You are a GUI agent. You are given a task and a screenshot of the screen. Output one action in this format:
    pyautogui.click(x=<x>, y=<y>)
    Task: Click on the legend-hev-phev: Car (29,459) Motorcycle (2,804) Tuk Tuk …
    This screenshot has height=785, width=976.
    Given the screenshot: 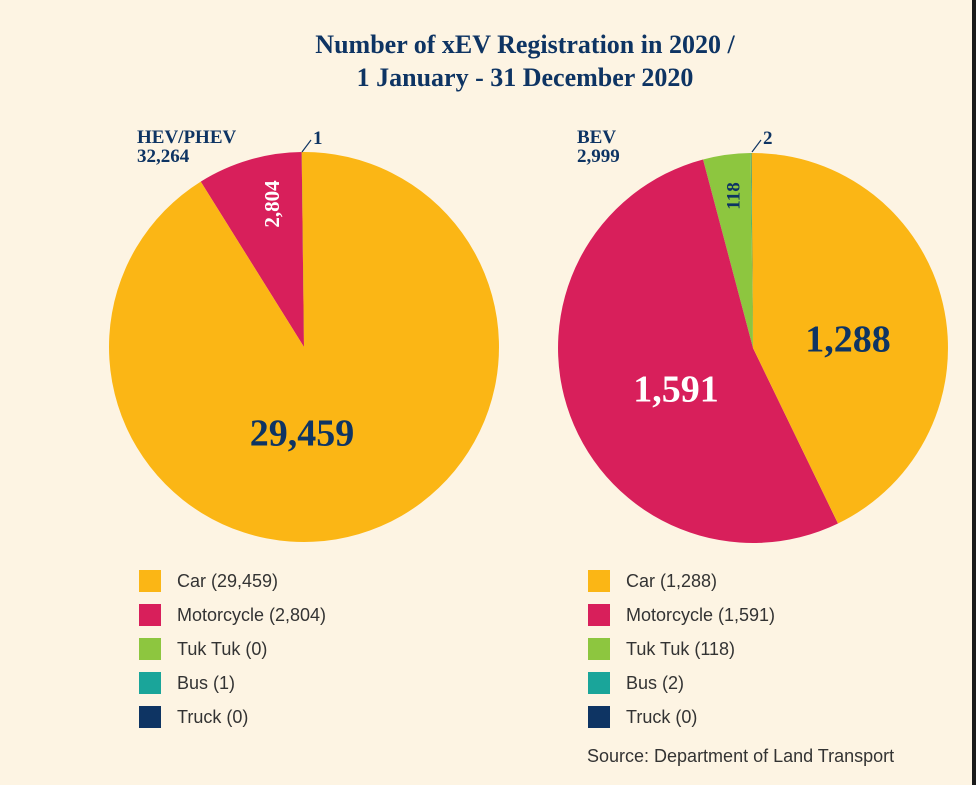 What is the action you would take?
    pyautogui.click(x=232, y=649)
    